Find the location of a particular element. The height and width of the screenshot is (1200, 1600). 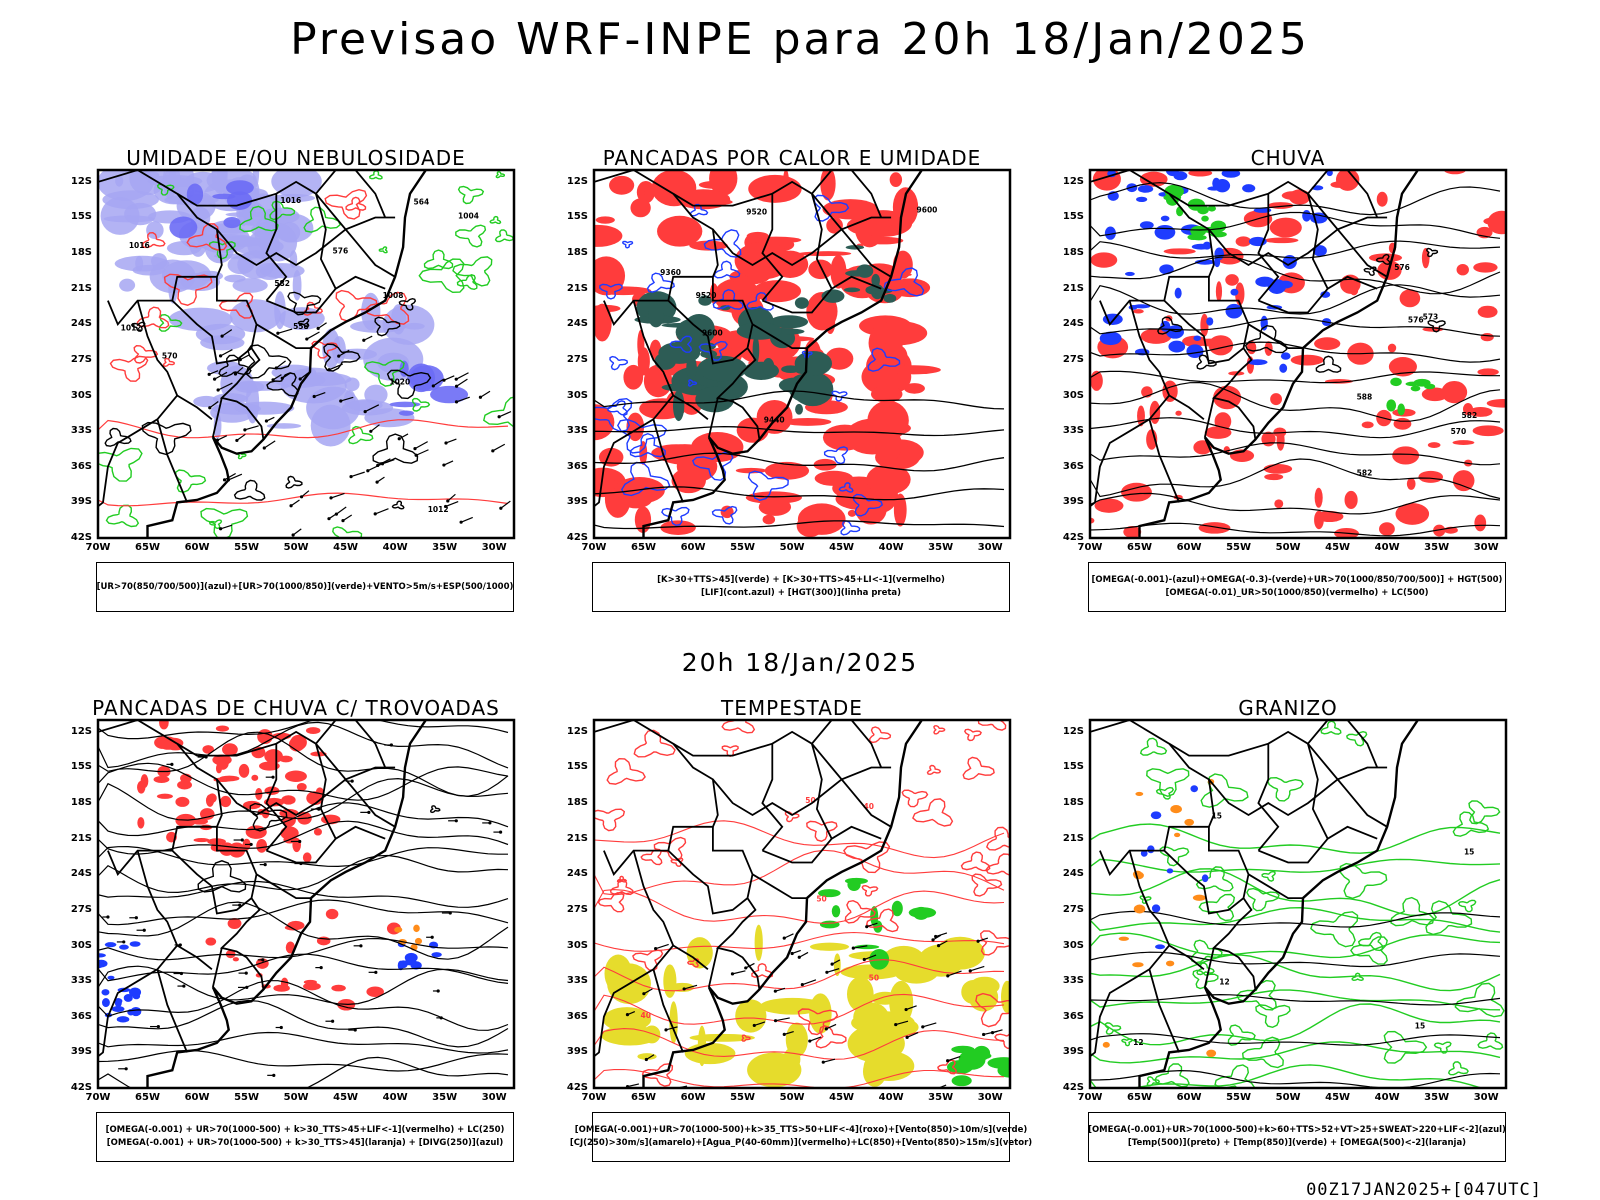

latitude-label: 21S is located at coordinates (1073, 838).